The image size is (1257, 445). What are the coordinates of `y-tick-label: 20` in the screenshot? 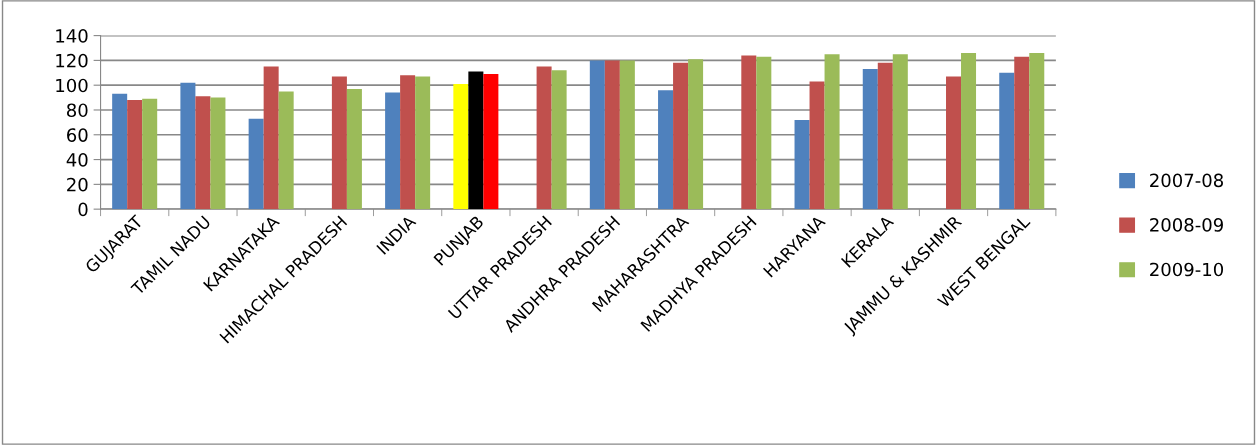 It's located at (77, 184).